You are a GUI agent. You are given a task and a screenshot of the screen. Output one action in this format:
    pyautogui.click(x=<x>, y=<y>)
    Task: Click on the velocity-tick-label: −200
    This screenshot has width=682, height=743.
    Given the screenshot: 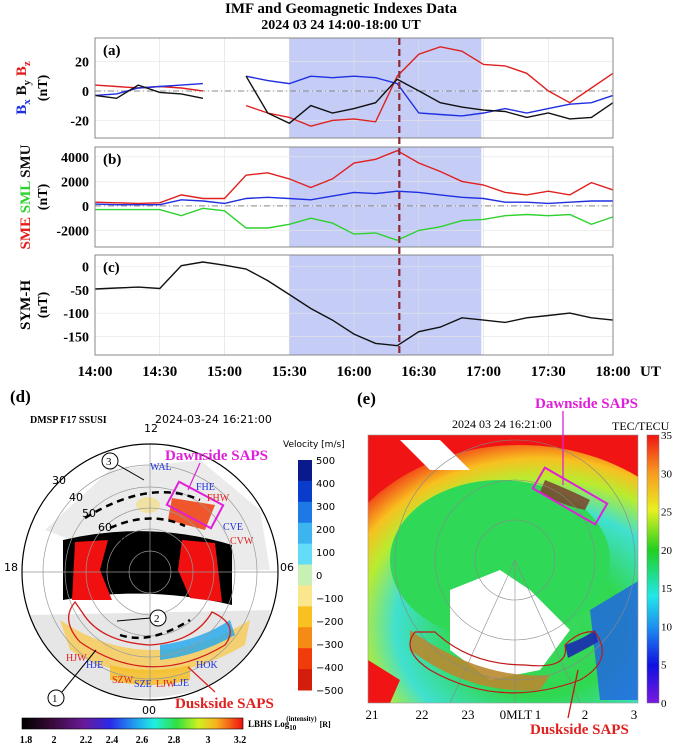 What is the action you would take?
    pyautogui.click(x=329, y=622)
    